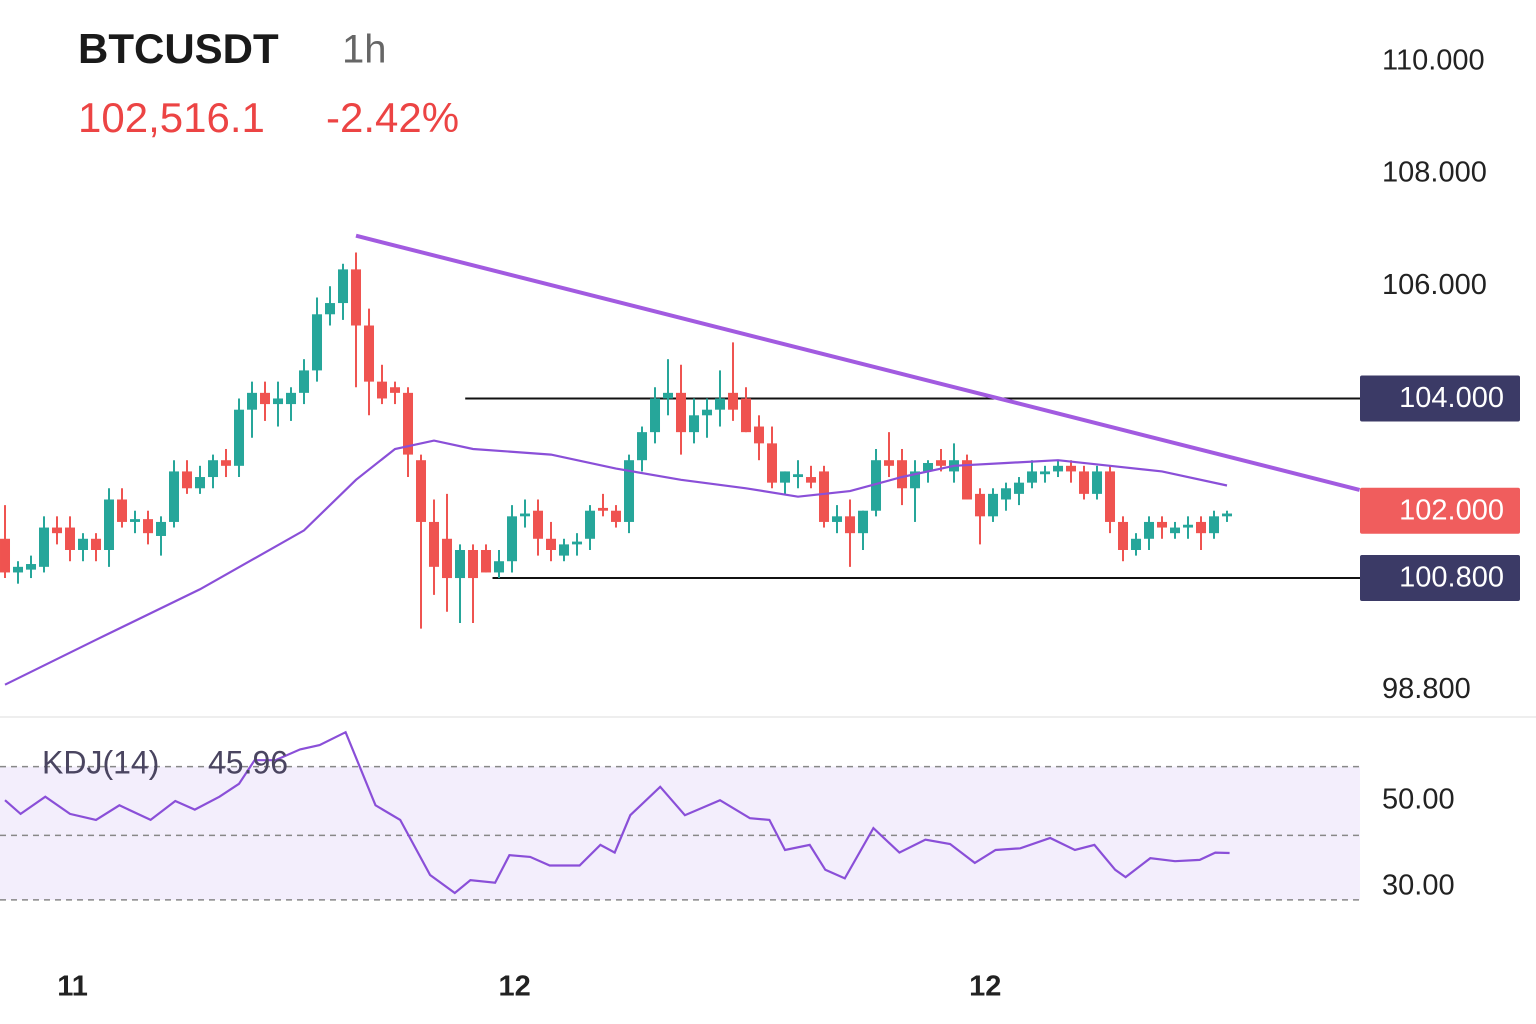 Image resolution: width=1536 pixels, height=1024 pixels. Describe the element at coordinates (178, 48) in the screenshot. I see `symbol: BTCUSDT` at that location.